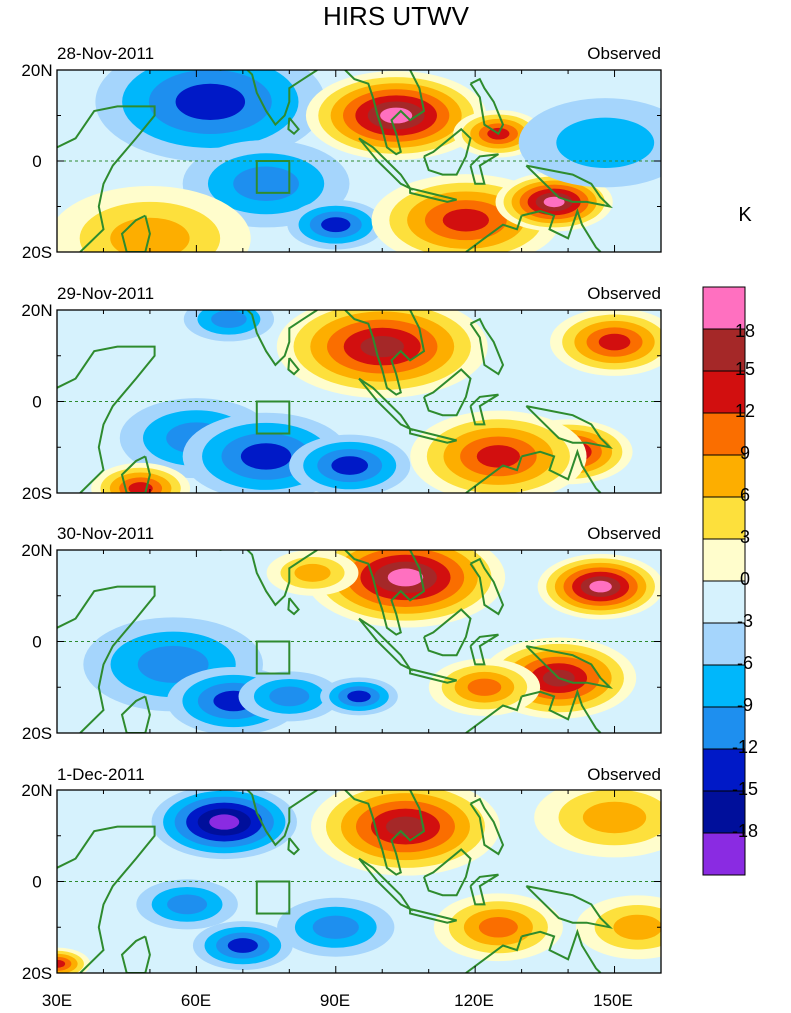  What do you see at coordinates (105, 293) in the screenshot?
I see `panel-date: 29-Nov-2011` at bounding box center [105, 293].